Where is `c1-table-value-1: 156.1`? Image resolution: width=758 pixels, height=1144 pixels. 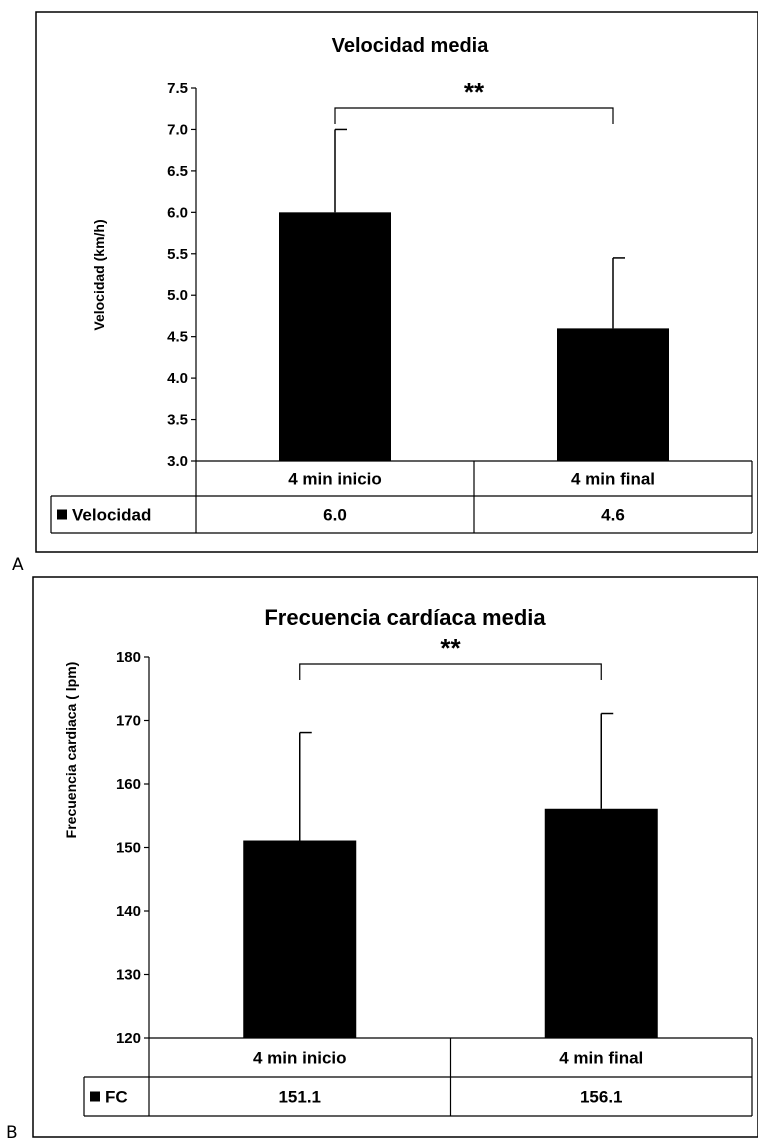
c1-table-value-1: 156.1 is located at coordinates (601, 1097).